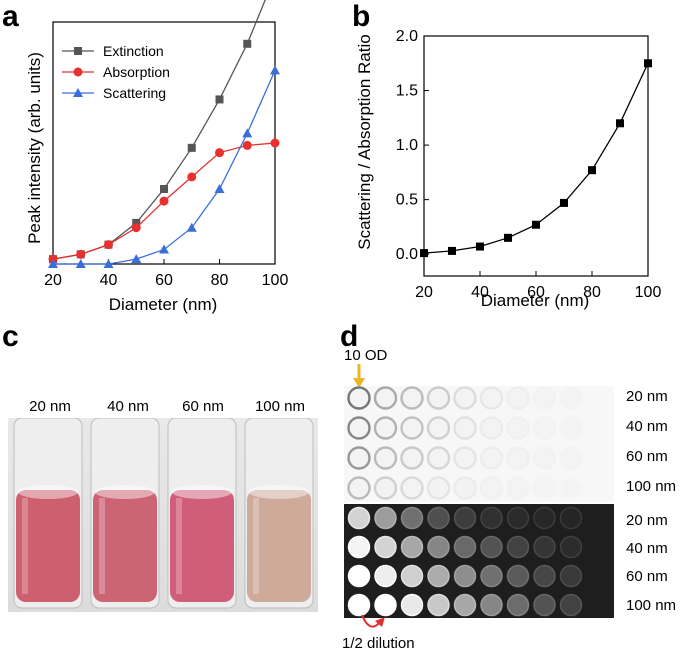 This screenshot has width=685, height=652. What do you see at coordinates (366, 355) in the screenshot?
I see `od-label: 10 OD` at bounding box center [366, 355].